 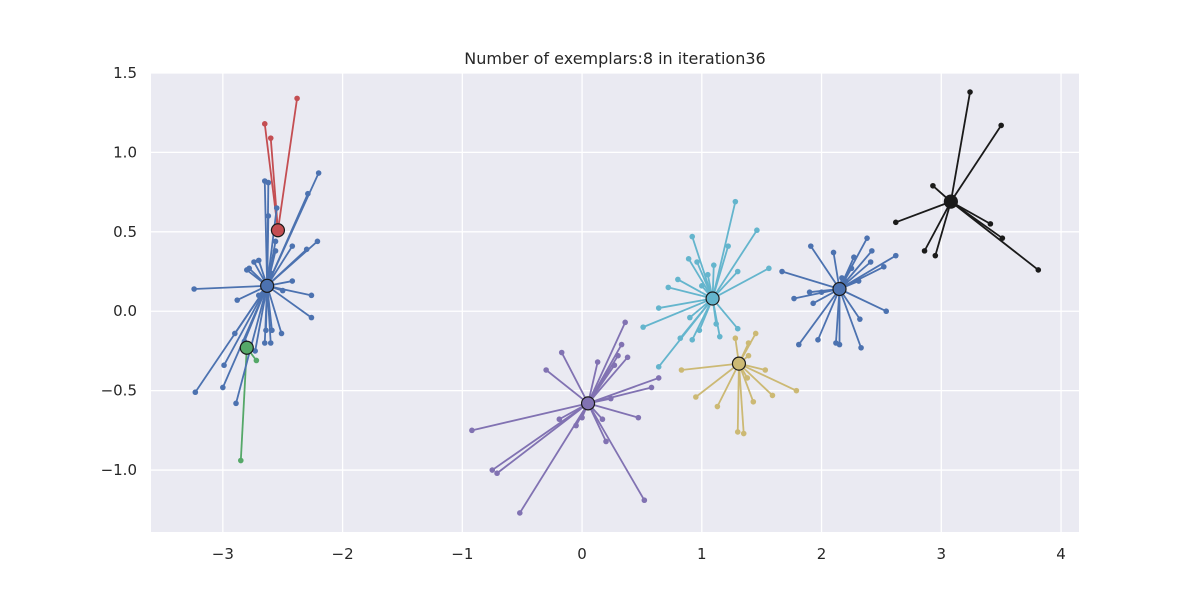 What do you see at coordinates (582, 554) in the screenshot?
I see `x-tick-label: 0` at bounding box center [582, 554].